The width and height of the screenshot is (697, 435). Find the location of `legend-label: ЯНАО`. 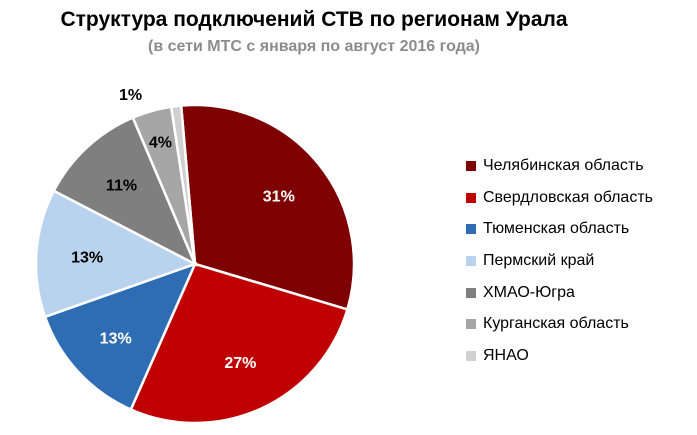

legend-label: ЯНАО is located at coordinates (506, 355).